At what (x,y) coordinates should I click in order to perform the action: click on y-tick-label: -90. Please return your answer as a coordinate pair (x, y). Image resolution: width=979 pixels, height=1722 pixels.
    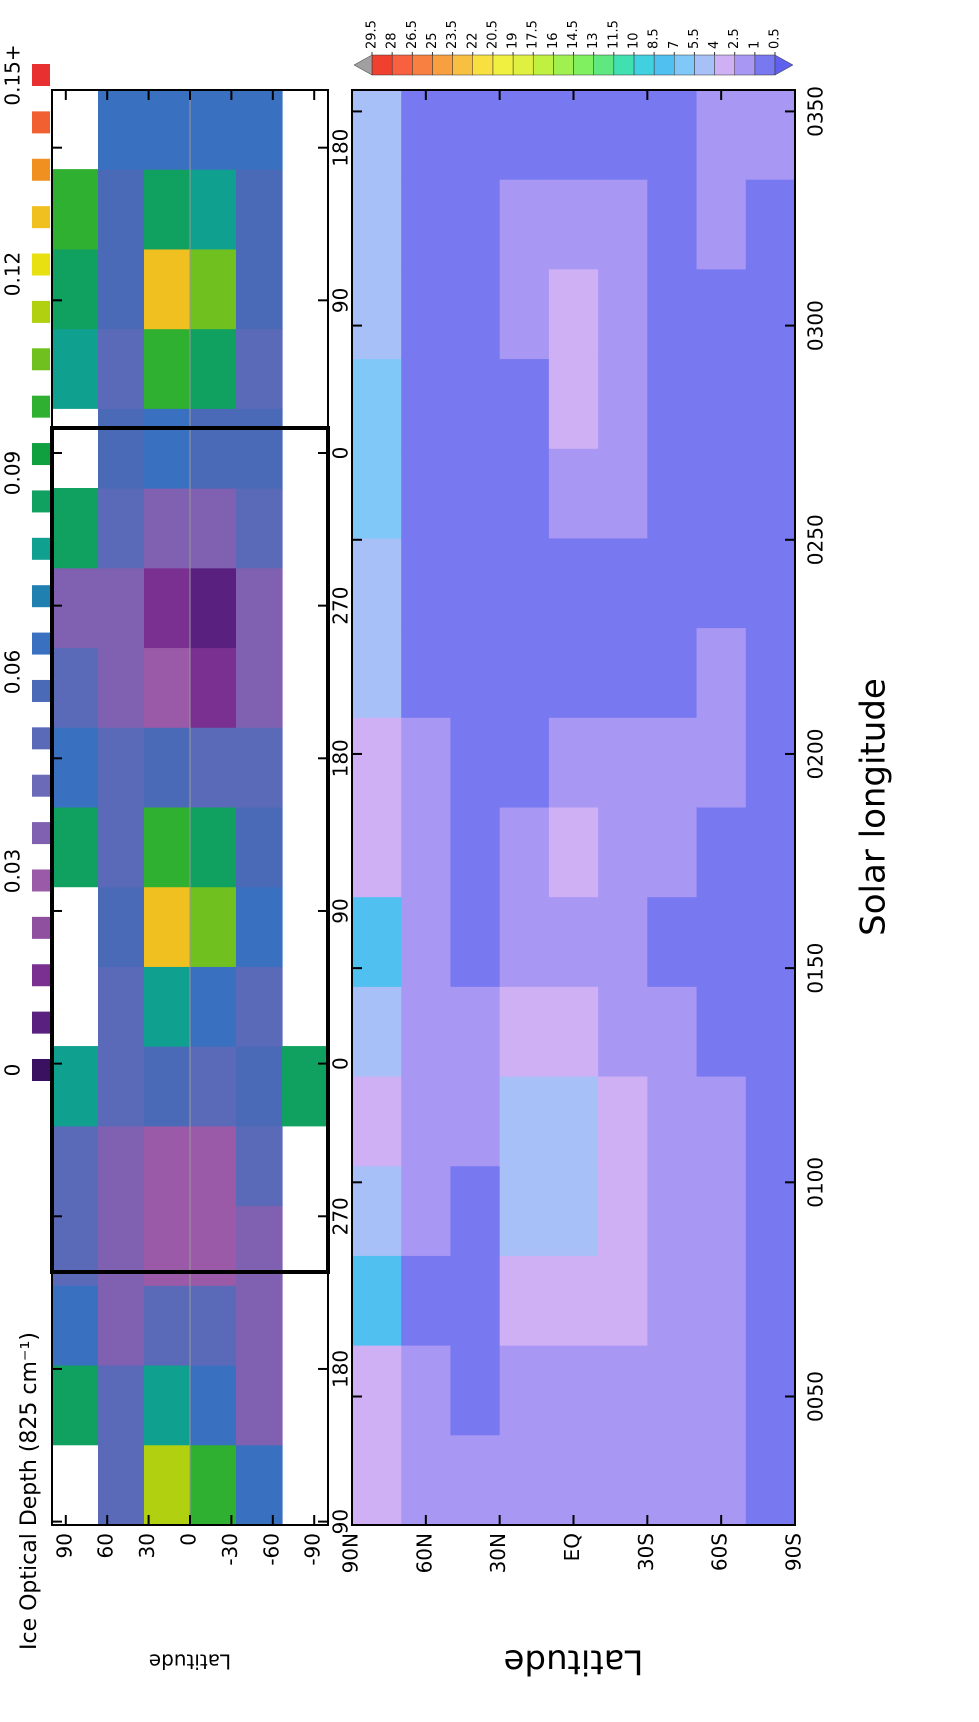
    Looking at the image, I should click on (313, 1549).